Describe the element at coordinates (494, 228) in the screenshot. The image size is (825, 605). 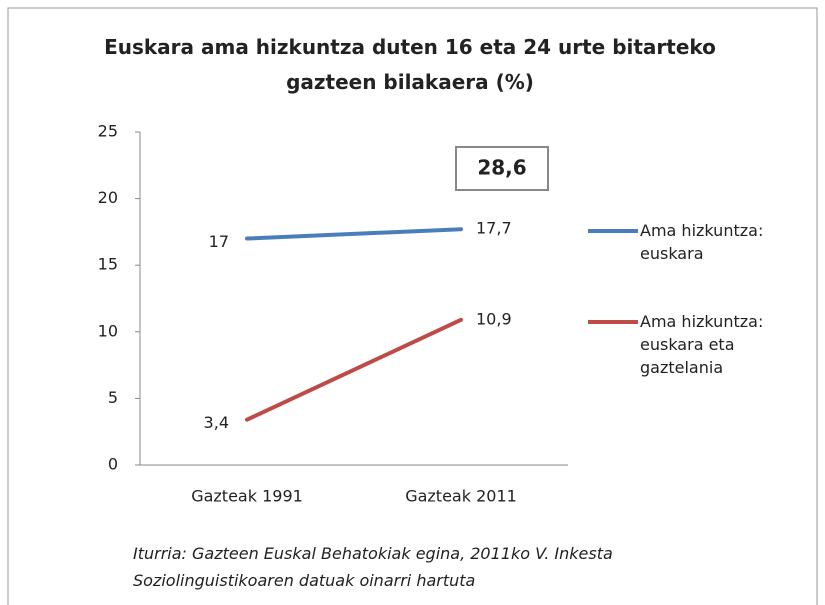
I see `data-label: 17,7` at that location.